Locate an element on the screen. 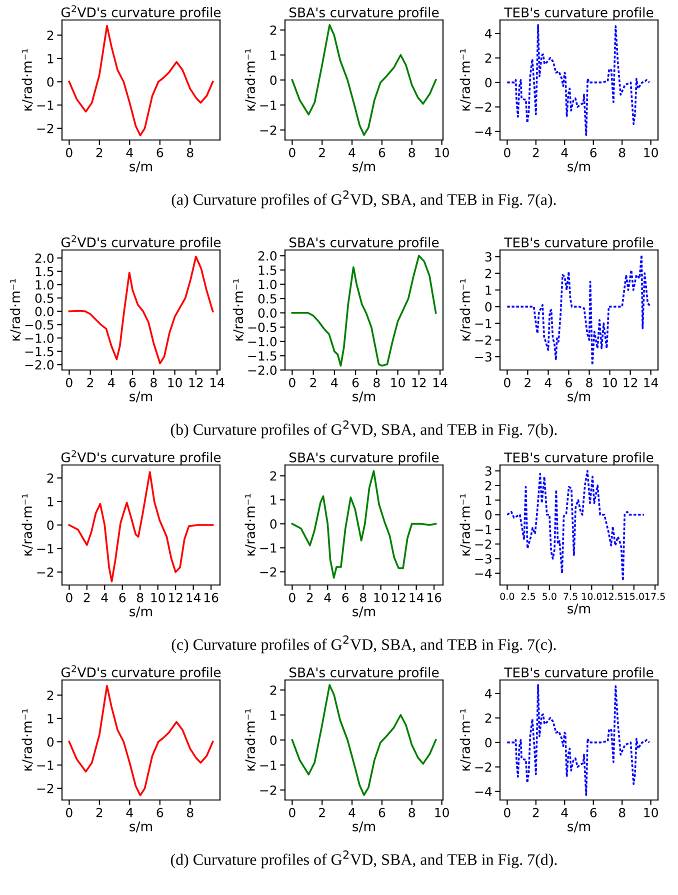  y-tick-label: 1.0 is located at coordinates (45, 285).